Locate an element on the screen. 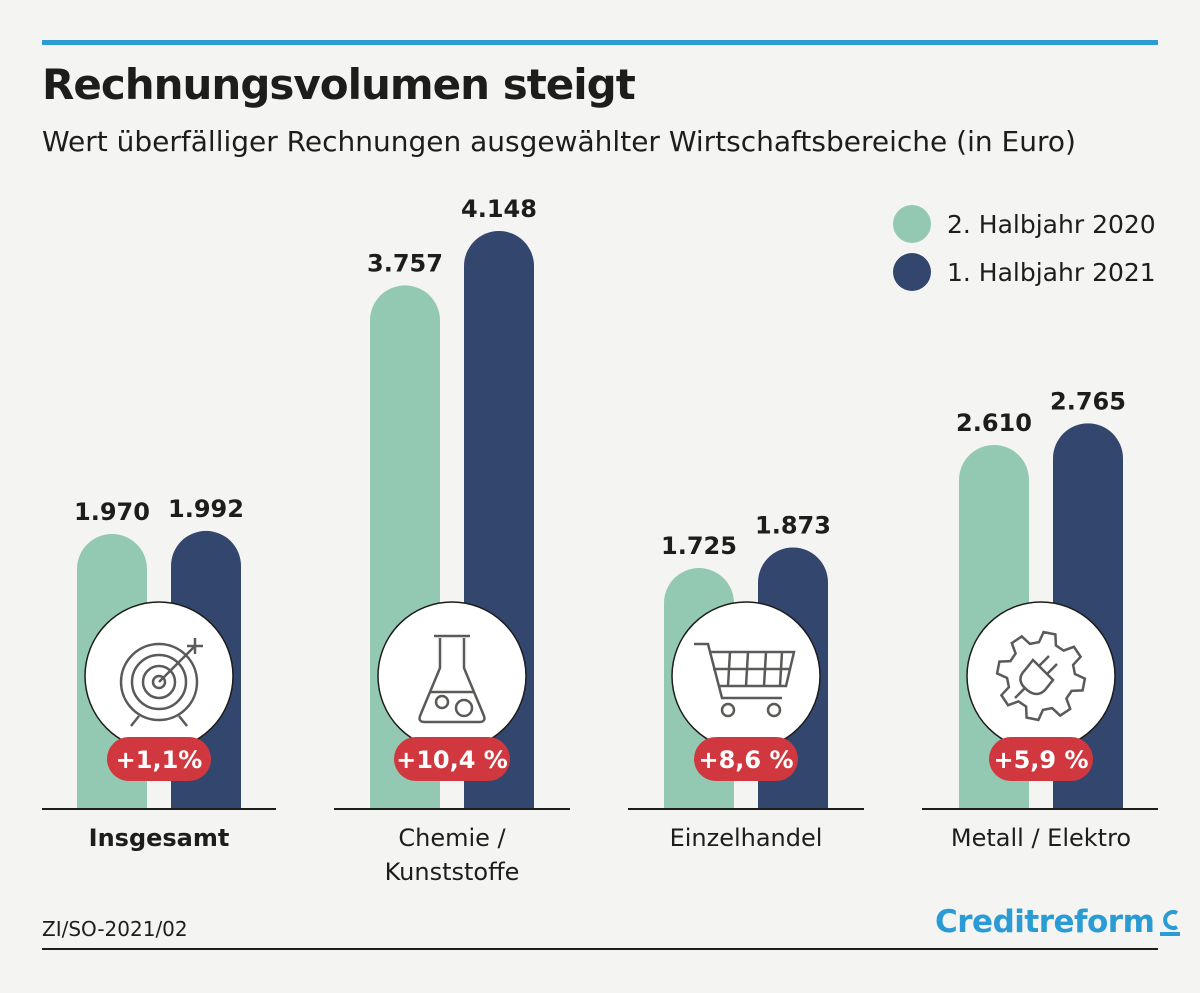 This screenshot has height=993, width=1200. category-group-3: 2.610 2.765 +5,9 % Metall / Elektro is located at coordinates (1041, 619).